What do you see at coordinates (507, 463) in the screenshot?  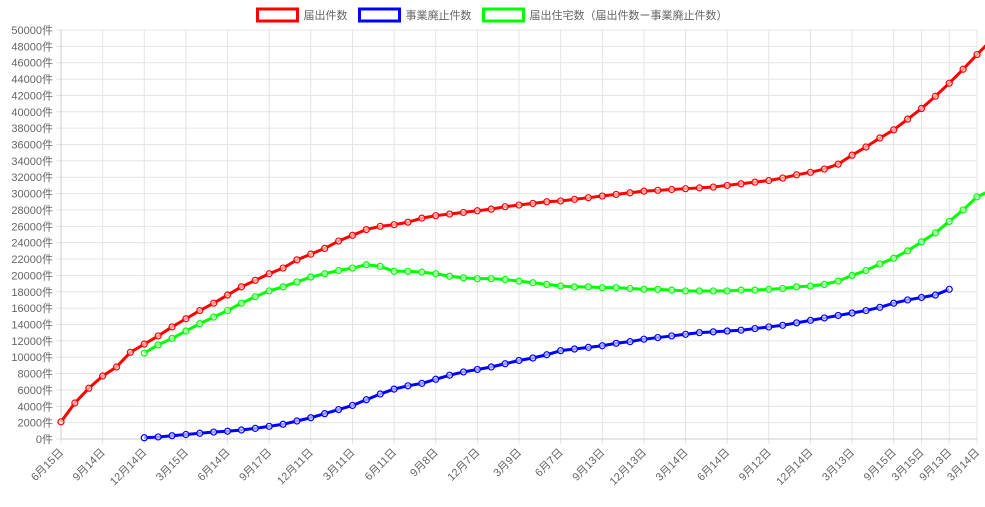 I see `x-tick-label: 3月9日` at bounding box center [507, 463].